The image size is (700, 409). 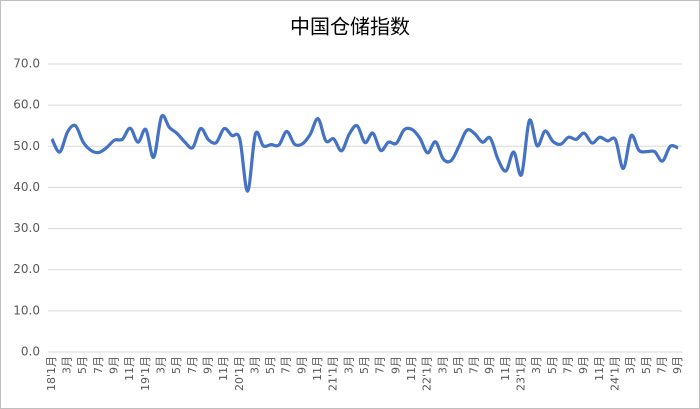 I want to click on x-tick-label: 23'1月, so click(x=521, y=373).